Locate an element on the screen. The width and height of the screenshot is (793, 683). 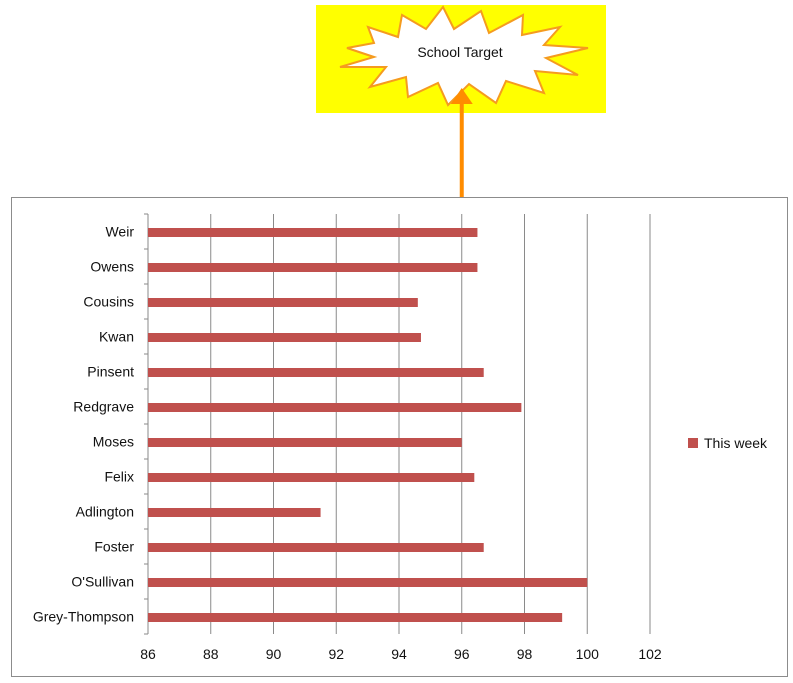
category-label: Weir is located at coordinates (119, 232).